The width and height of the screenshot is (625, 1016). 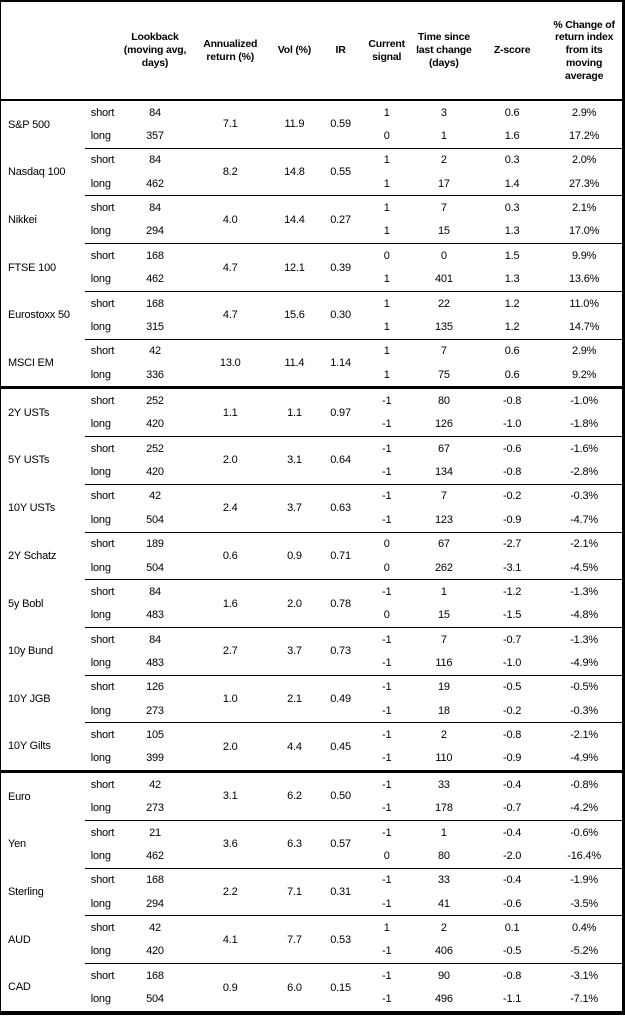 What do you see at coordinates (512, 662) in the screenshot?
I see `z-score-value: -1.0` at bounding box center [512, 662].